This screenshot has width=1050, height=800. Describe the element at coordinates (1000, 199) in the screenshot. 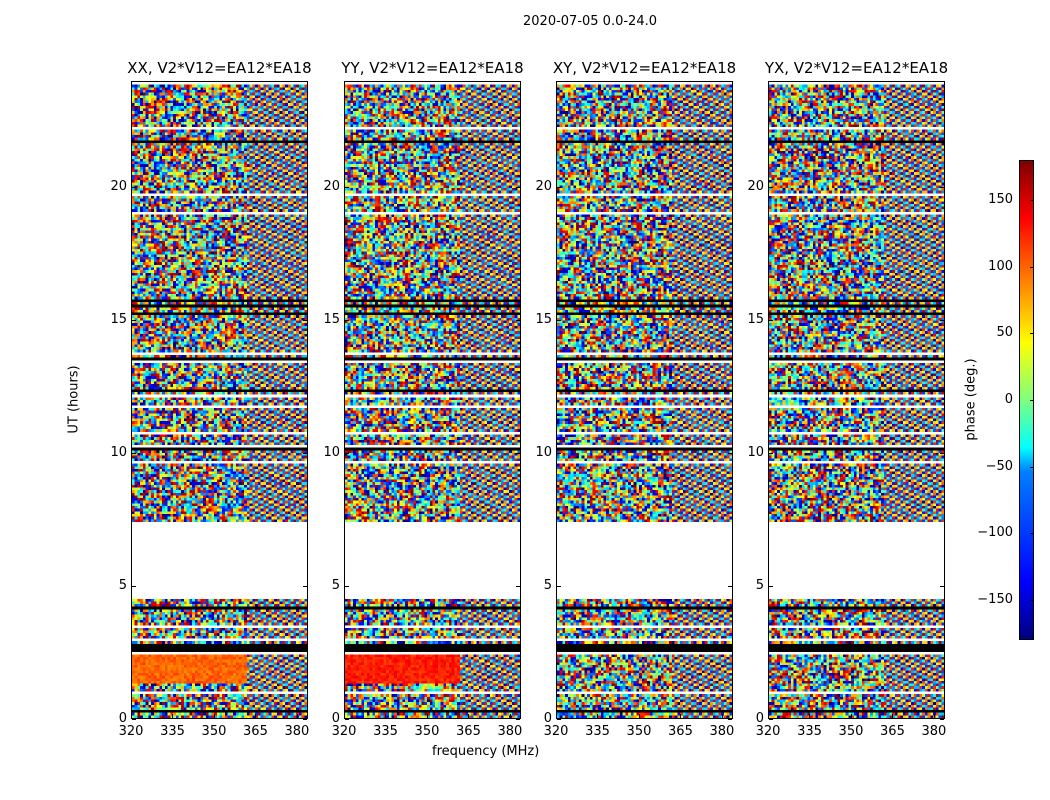

I see `colorbar-tick-label: 150` at that location.